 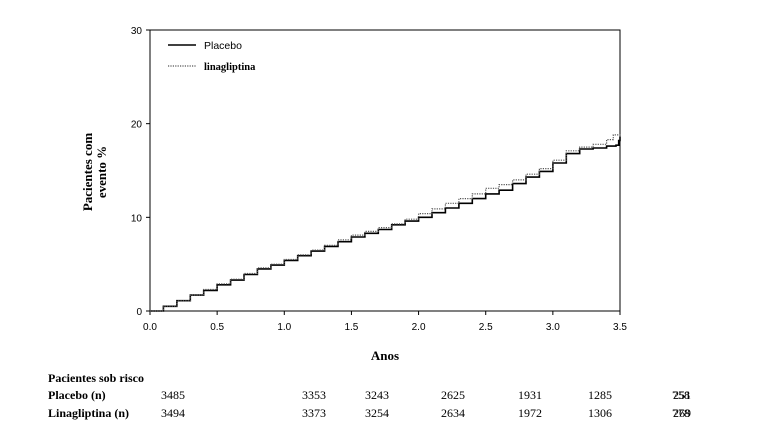 What do you see at coordinates (212, 56) in the screenshot?
I see `legend: Placebo linagliptina` at bounding box center [212, 56].